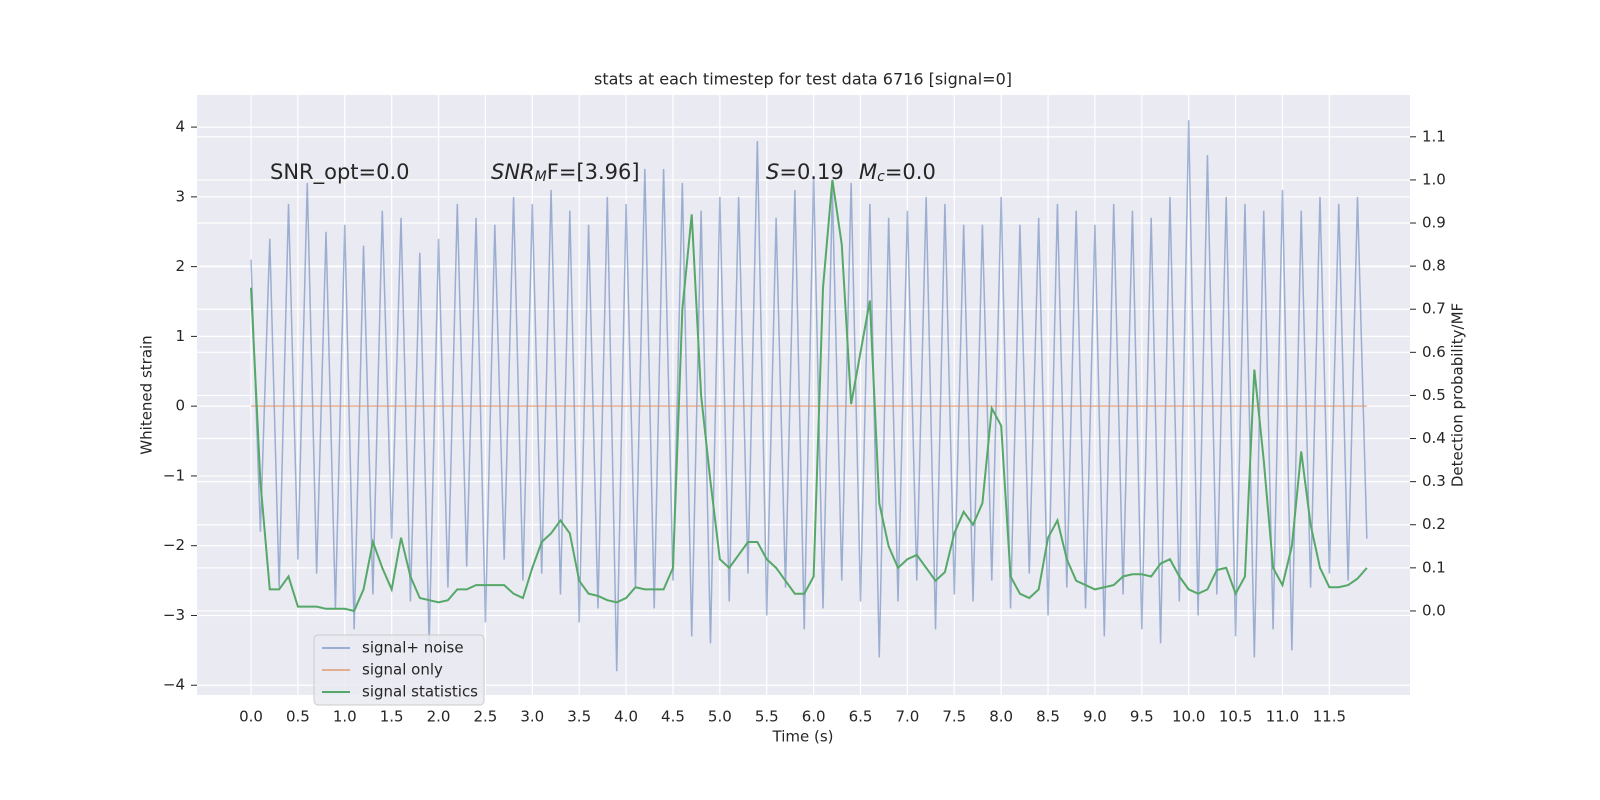 Image resolution: width=1600 pixels, height=800 pixels. I want to click on y-axis-label: Whitened strain, so click(147, 394).